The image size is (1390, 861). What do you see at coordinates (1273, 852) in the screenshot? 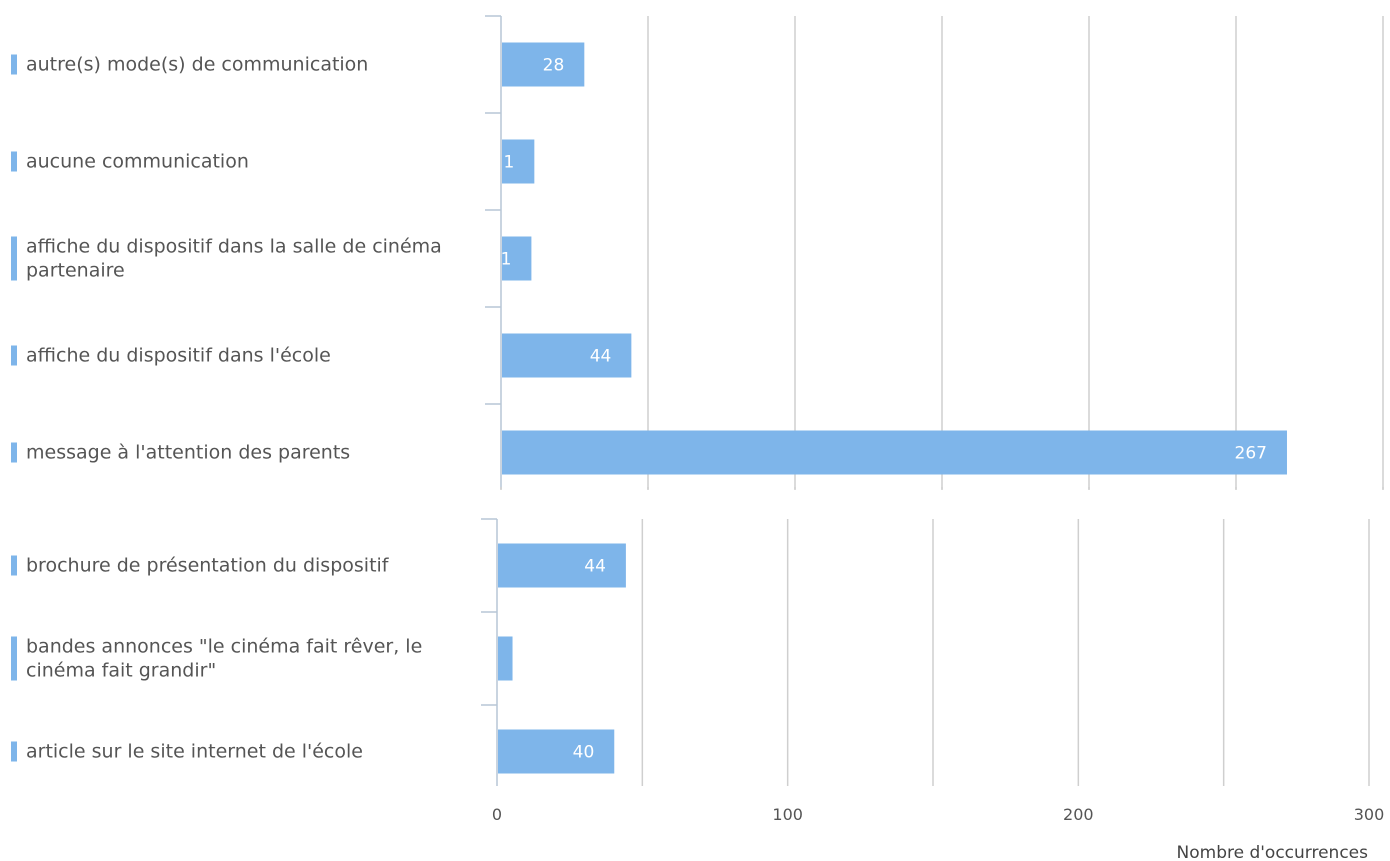
I see `x-axis-title: Nombre d'occurrences` at bounding box center [1273, 852].